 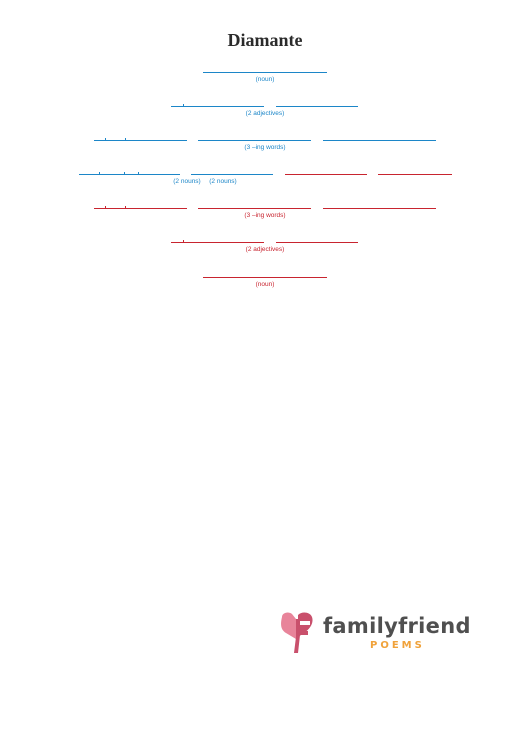 I want to click on label-noun-bottom: (noun), so click(x=265, y=284).